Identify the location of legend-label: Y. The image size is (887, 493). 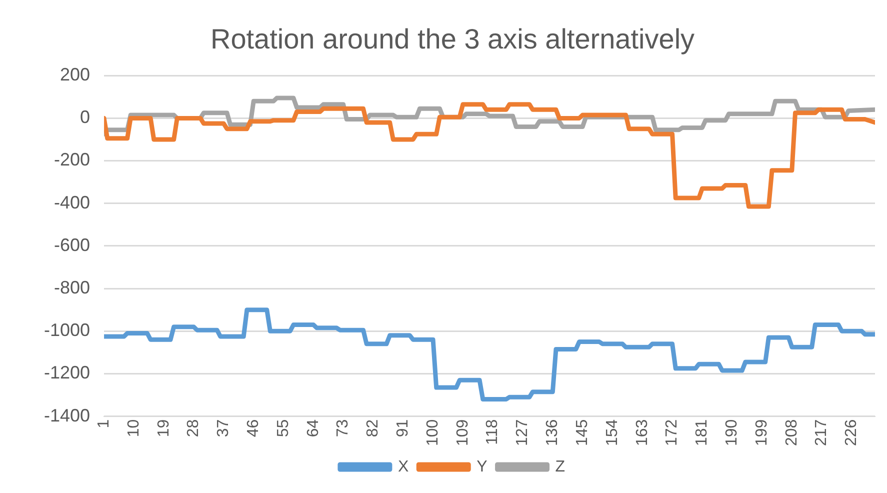
(482, 467).